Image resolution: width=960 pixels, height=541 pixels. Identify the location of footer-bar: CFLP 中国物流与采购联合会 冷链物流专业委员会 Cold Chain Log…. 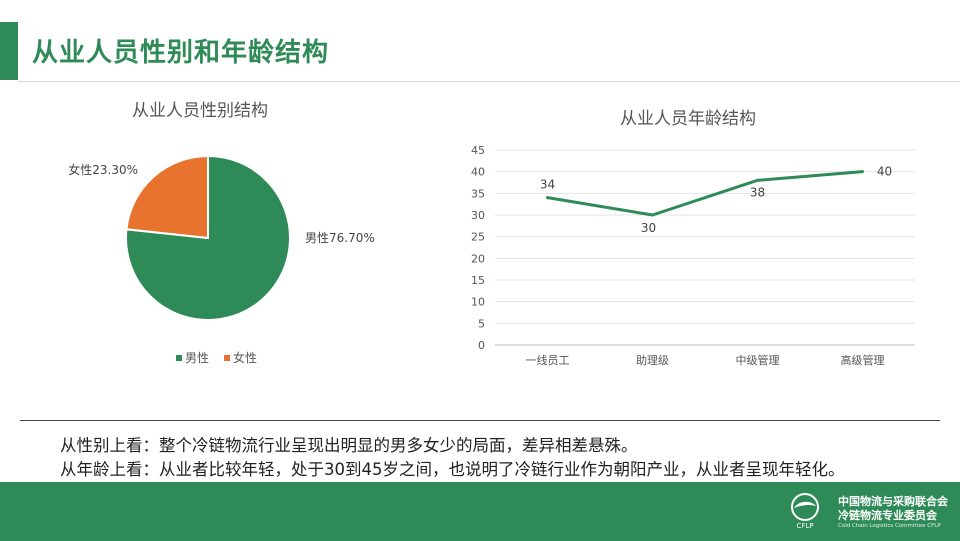
(480, 511).